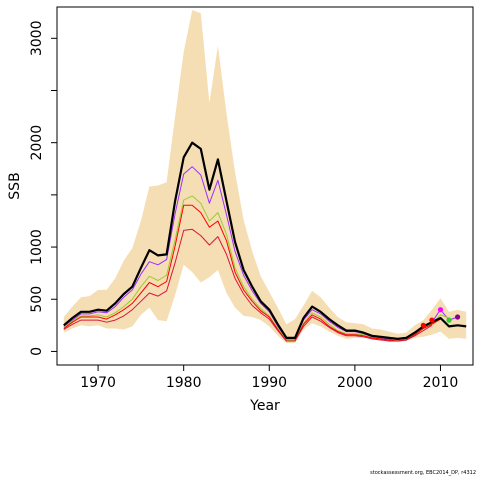 The height and width of the screenshot is (480, 480). Describe the element at coordinates (43, 188) in the screenshot. I see `y-axis: 0 500 1000 2000 3000` at that location.